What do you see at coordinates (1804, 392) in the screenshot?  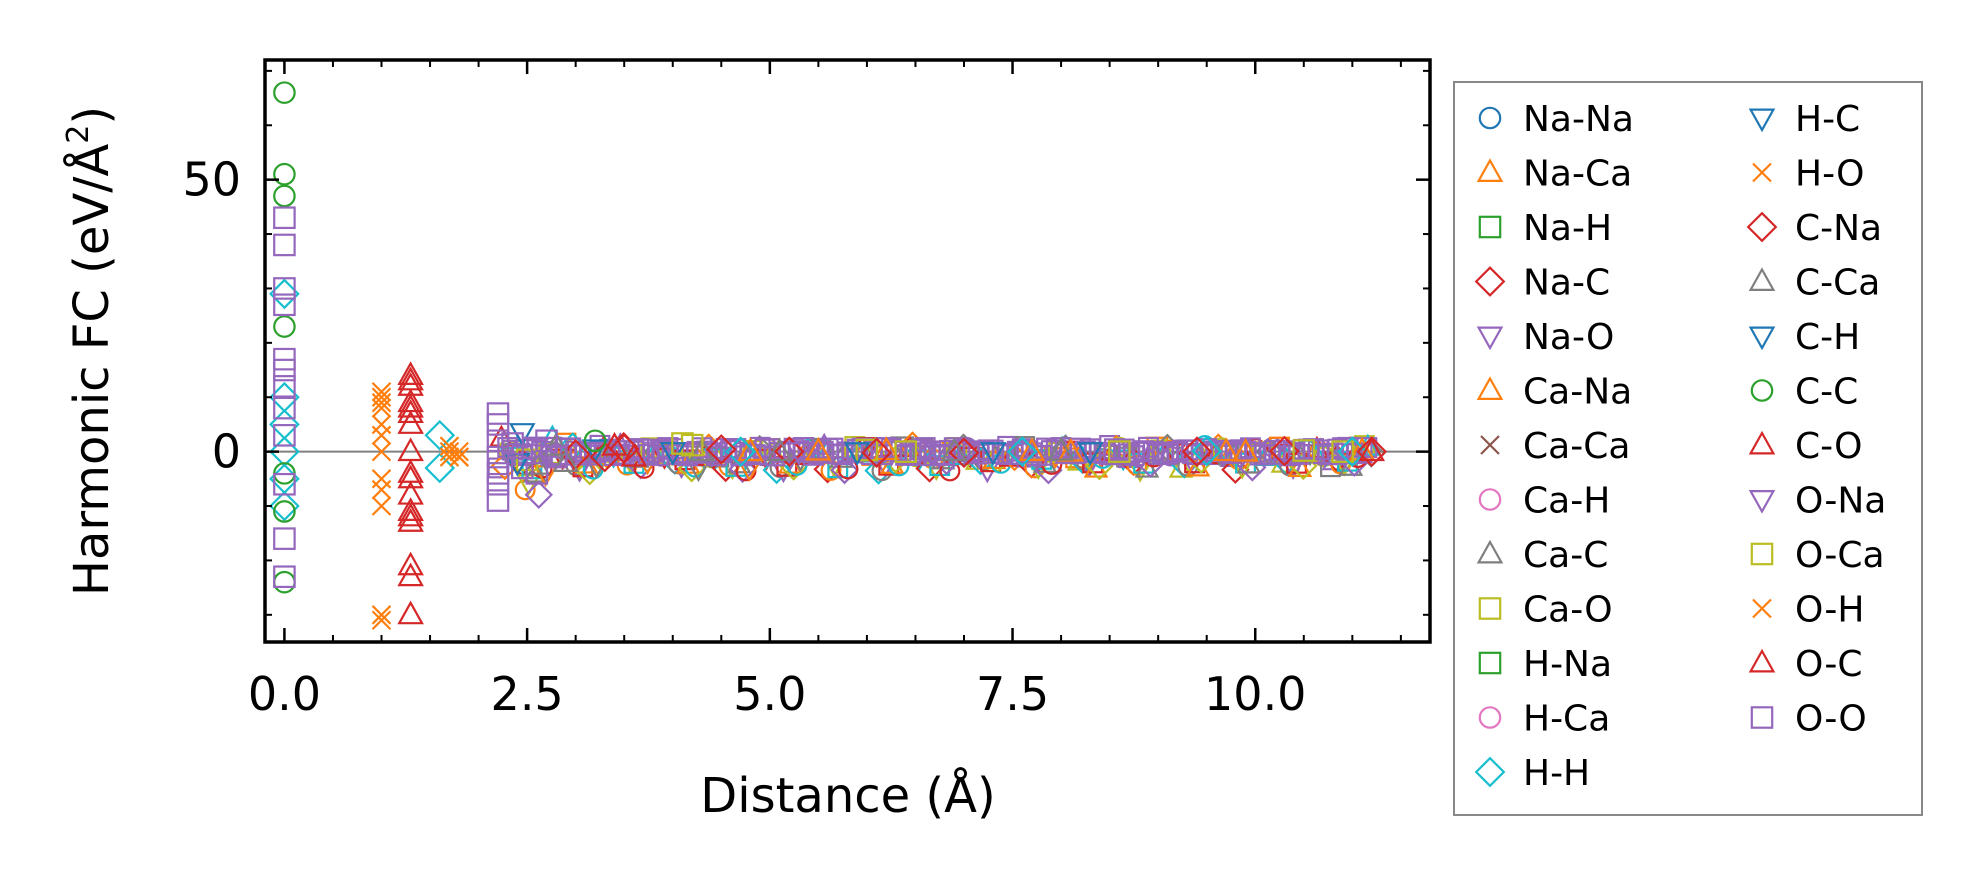 I see `legend-item: C-C` at bounding box center [1804, 392].